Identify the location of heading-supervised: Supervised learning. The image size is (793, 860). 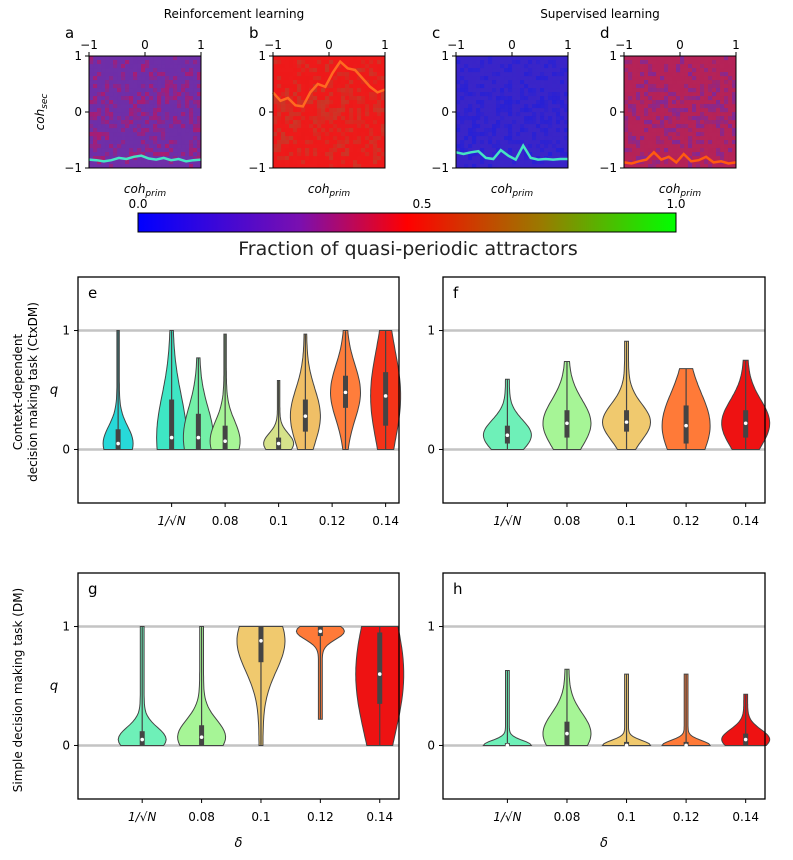
(600, 14).